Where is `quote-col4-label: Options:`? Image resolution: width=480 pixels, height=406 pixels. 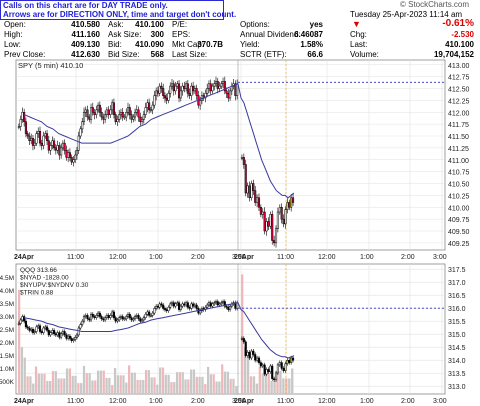
quote-col4-label: Options: is located at coordinates (255, 24).